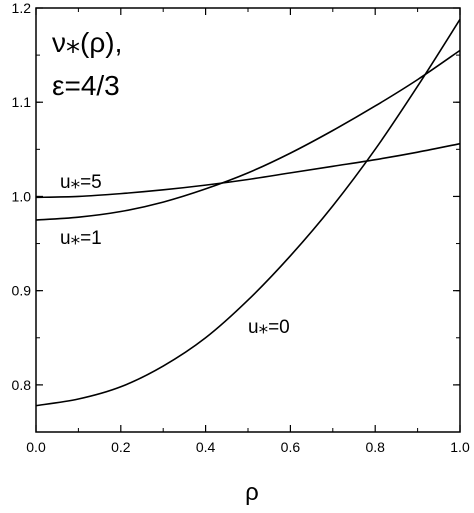  I want to click on x-tick-label: 0.8, so click(375, 447).